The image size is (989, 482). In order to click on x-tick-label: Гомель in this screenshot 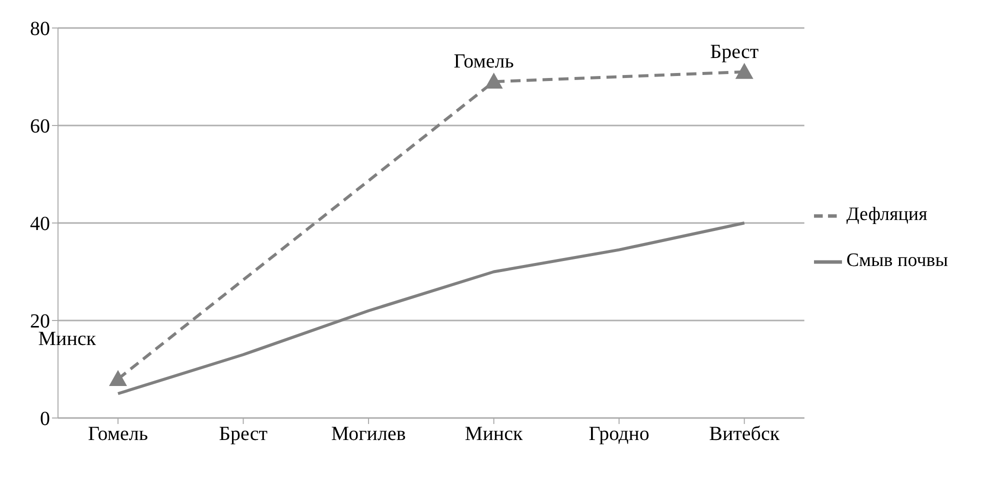, I will do `click(118, 434)`.